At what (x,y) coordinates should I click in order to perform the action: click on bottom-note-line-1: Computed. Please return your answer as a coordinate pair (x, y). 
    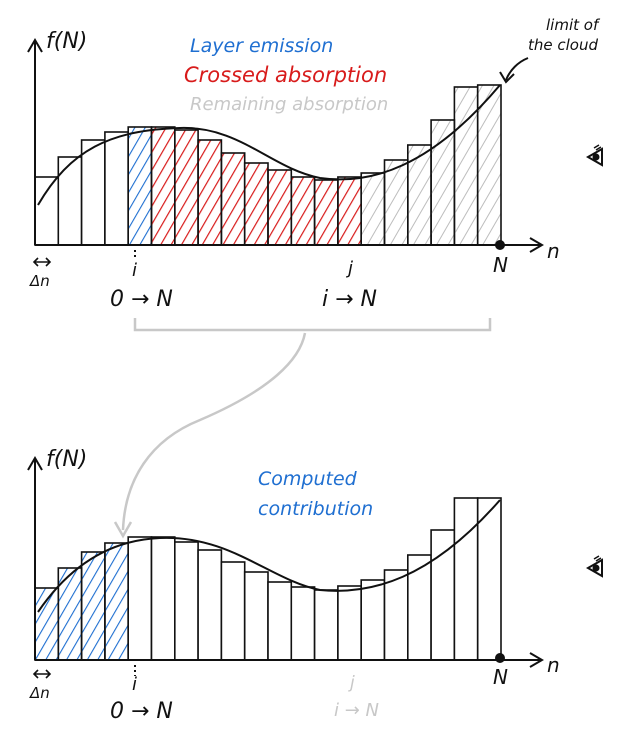
    Looking at the image, I should click on (308, 479).